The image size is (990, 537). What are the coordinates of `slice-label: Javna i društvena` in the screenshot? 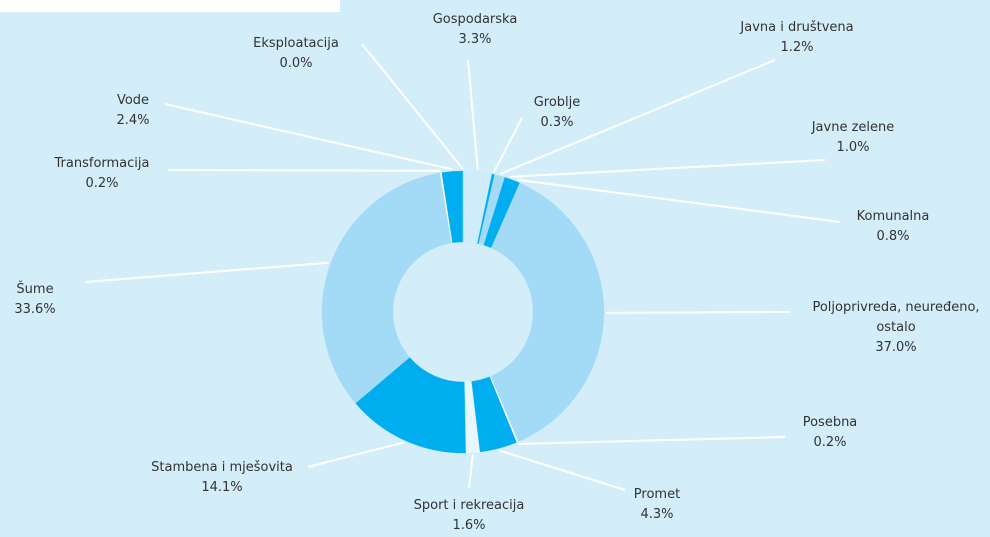 It's located at (797, 27).